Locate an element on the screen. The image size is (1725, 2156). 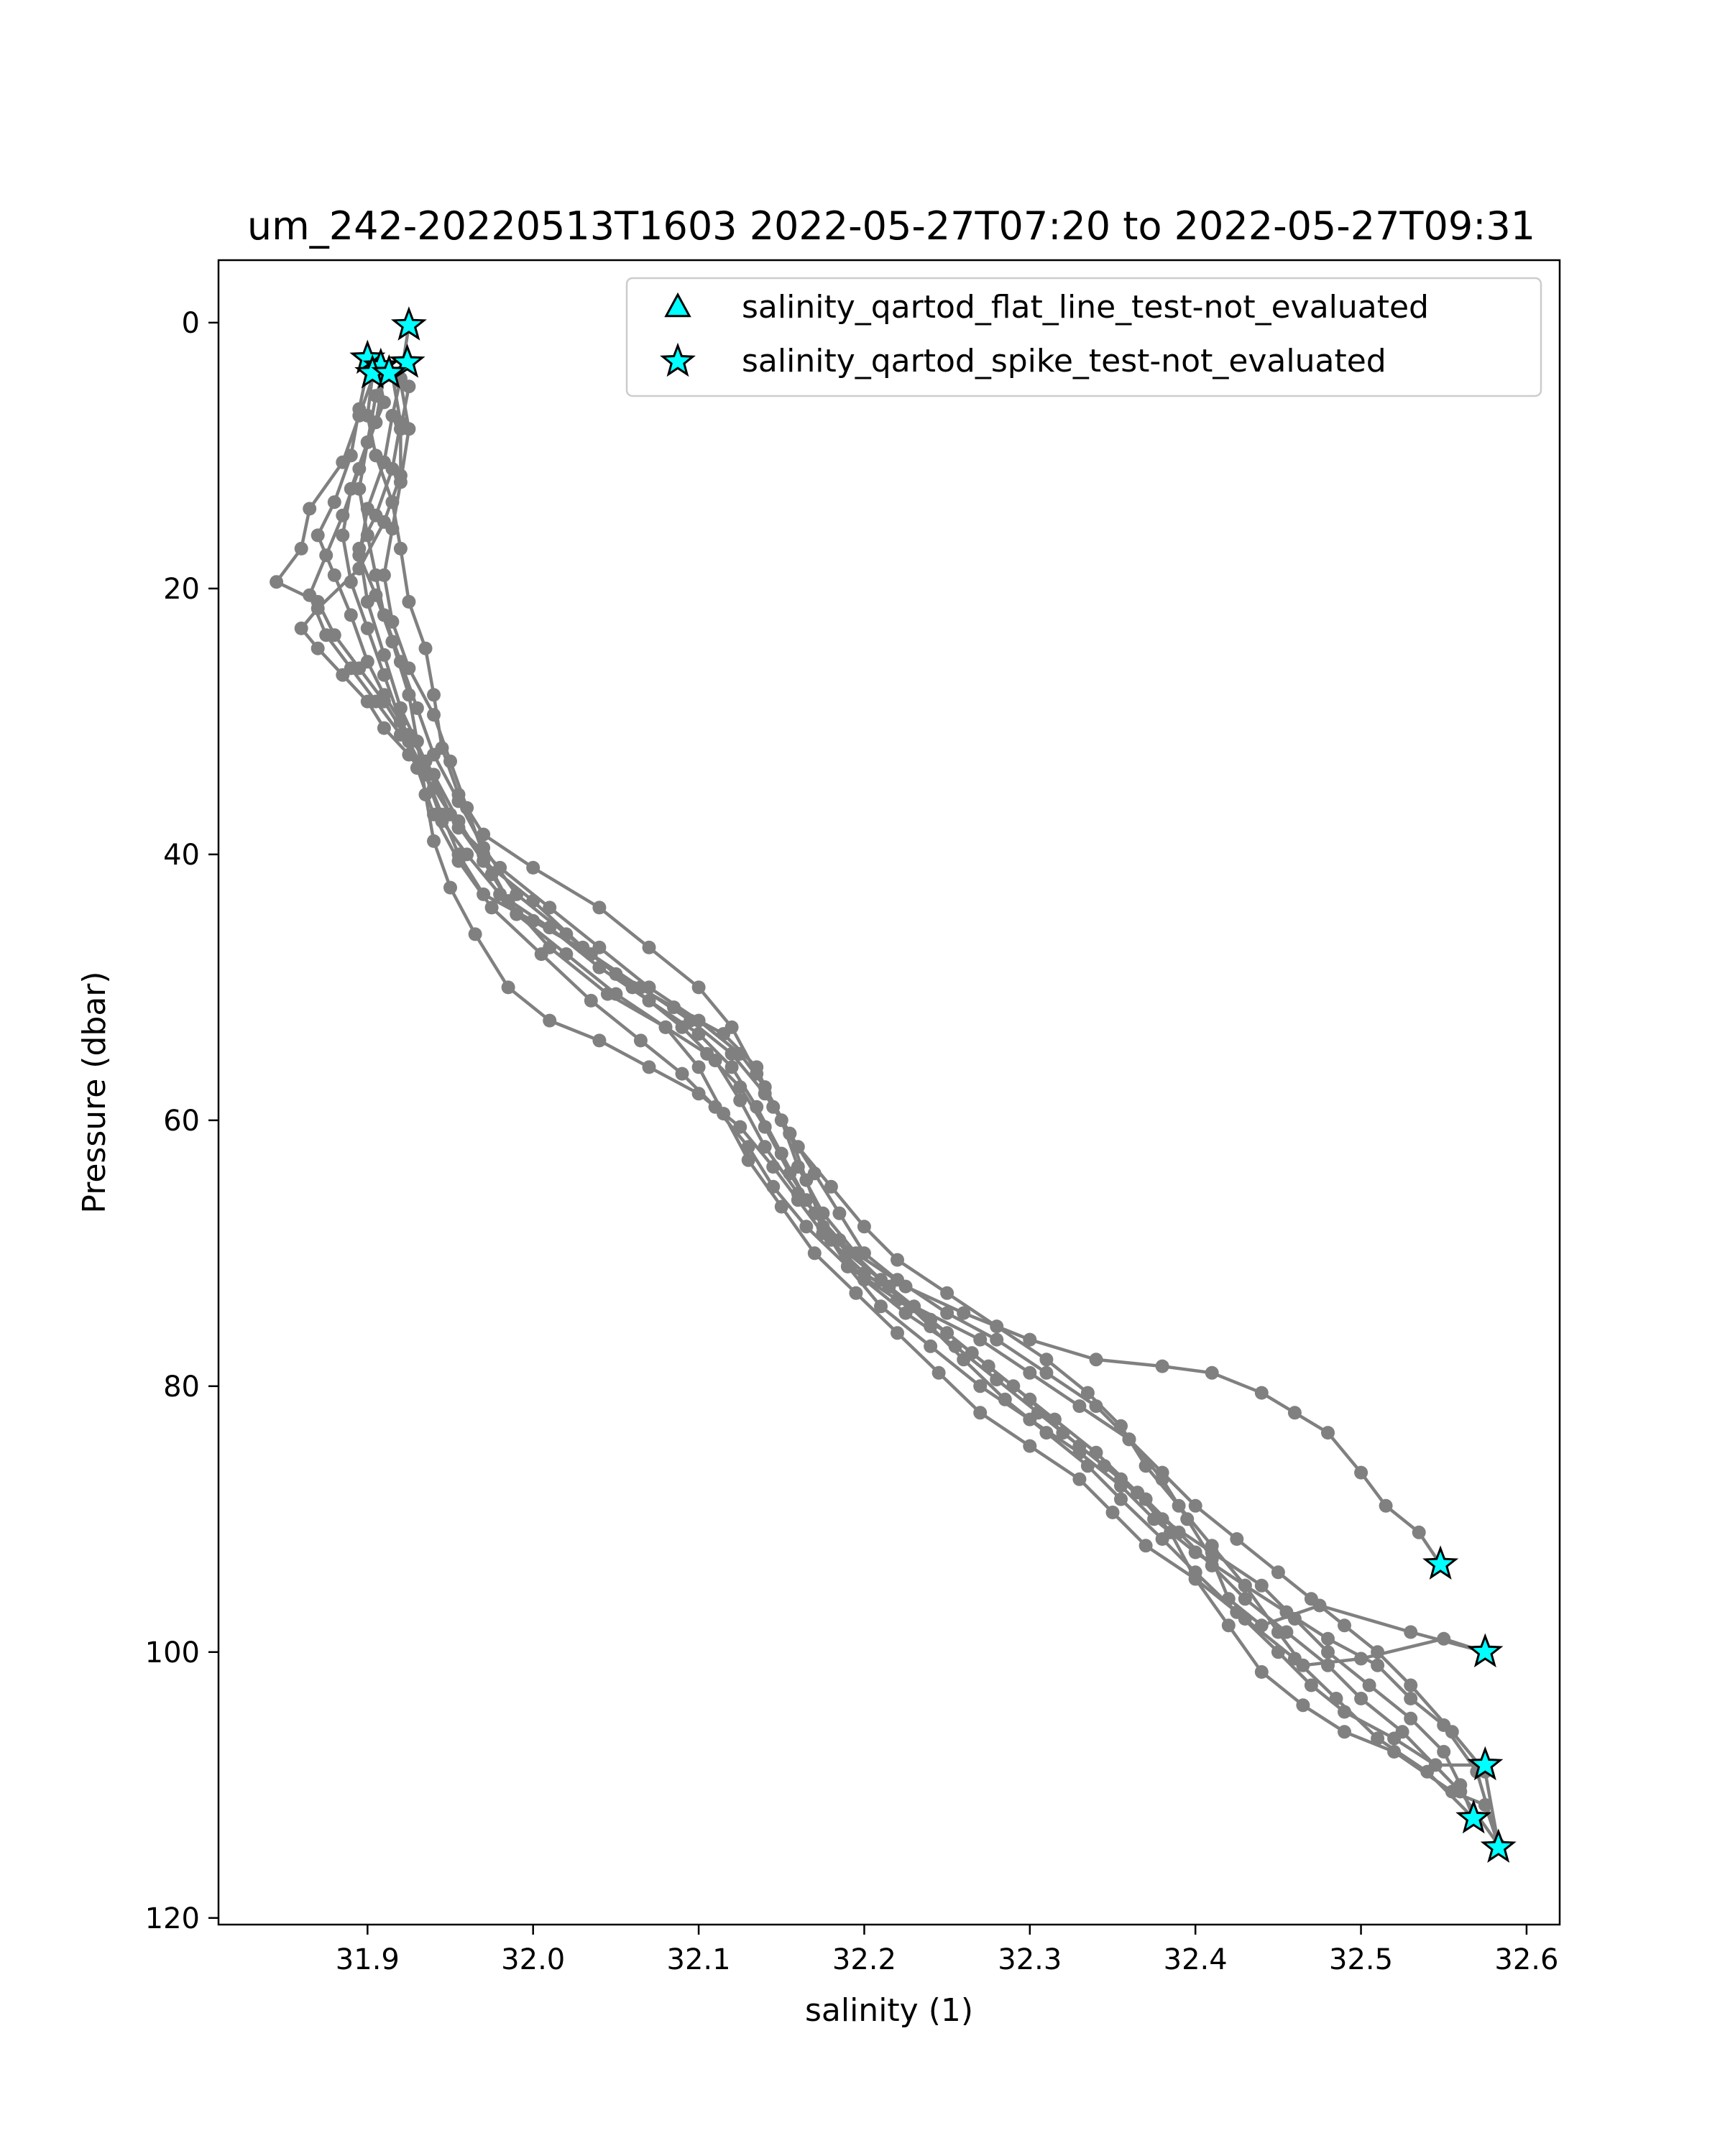
y-tick-label: 60 is located at coordinates (181, 1121).